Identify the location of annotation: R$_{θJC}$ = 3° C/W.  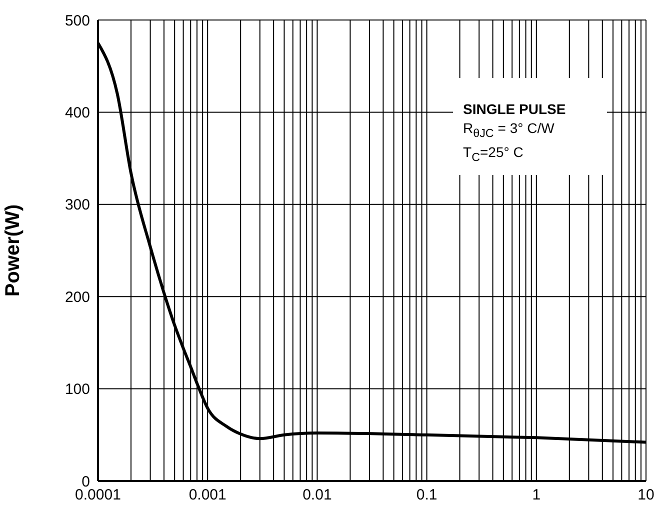
(509, 130).